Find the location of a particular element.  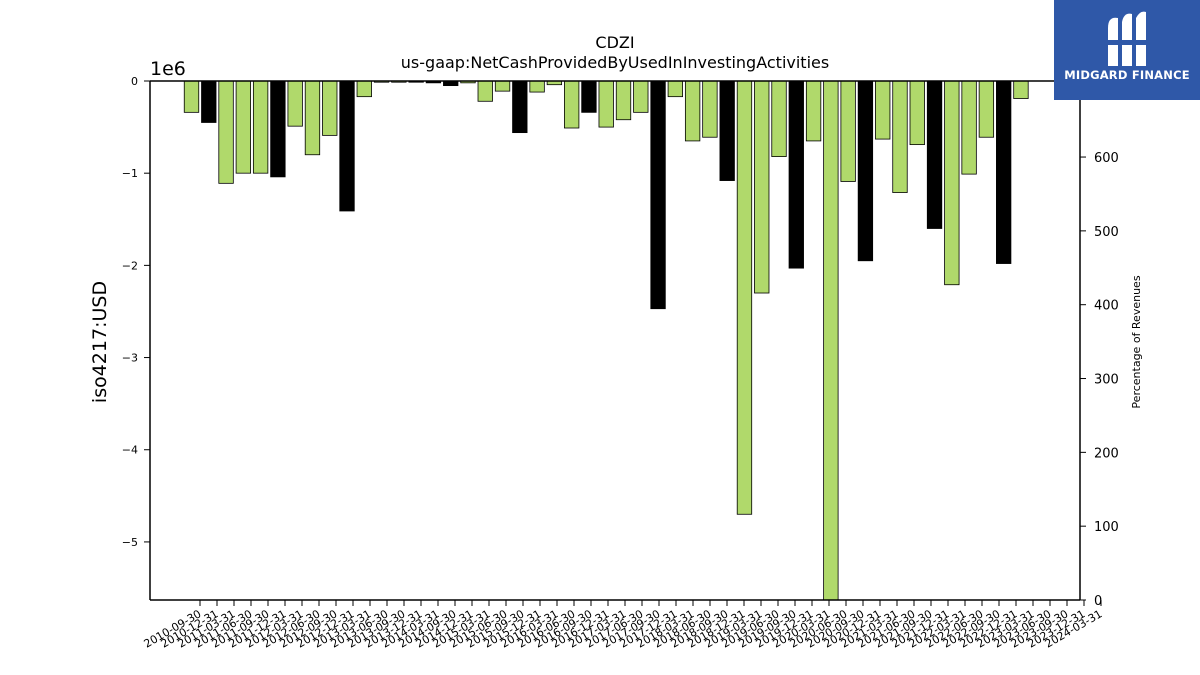

y-tick-label: 0 is located at coordinates (134, 81).